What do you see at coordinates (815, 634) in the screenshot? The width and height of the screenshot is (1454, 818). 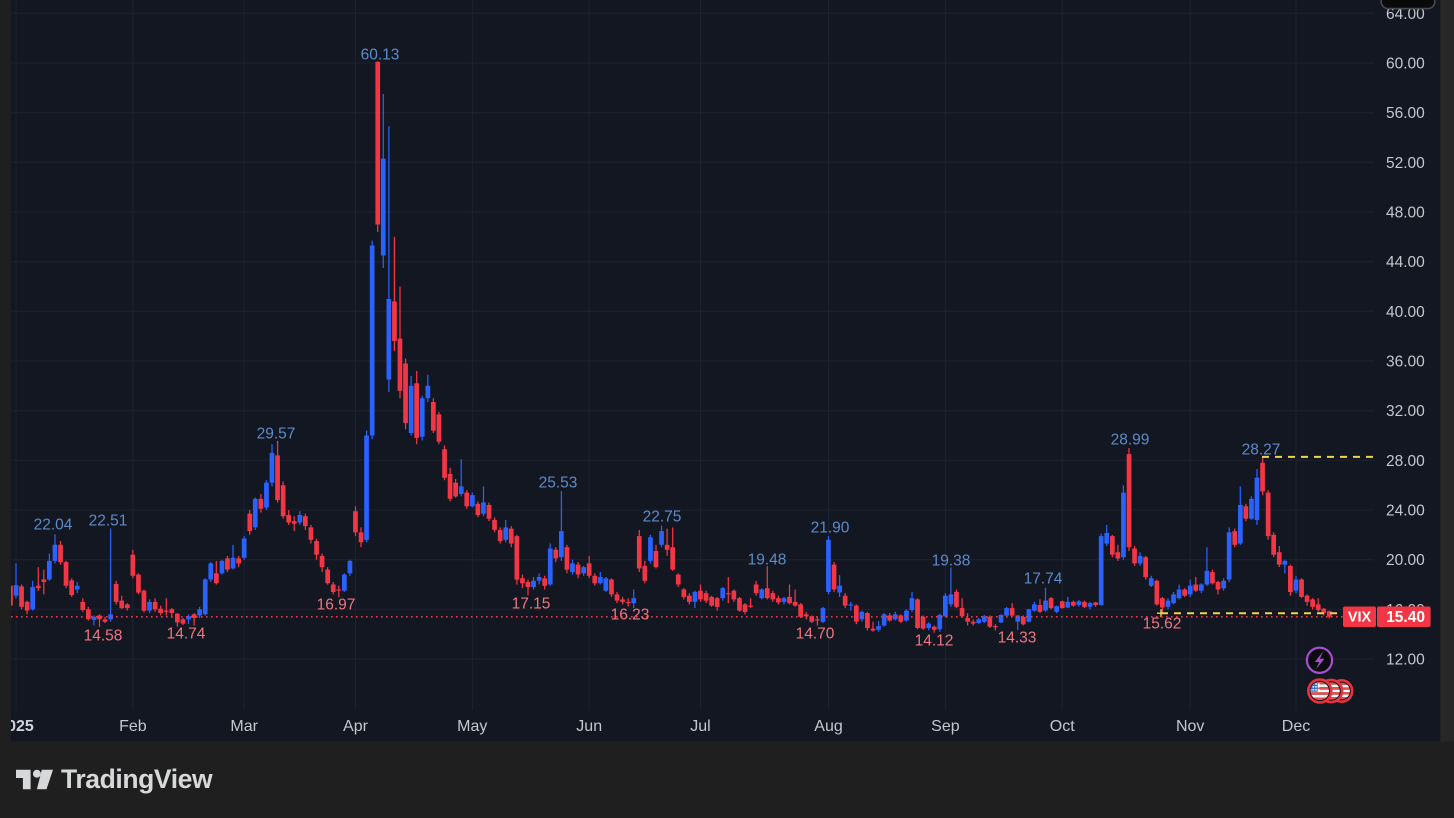 I see `svg-text: 14.70` at bounding box center [815, 634].